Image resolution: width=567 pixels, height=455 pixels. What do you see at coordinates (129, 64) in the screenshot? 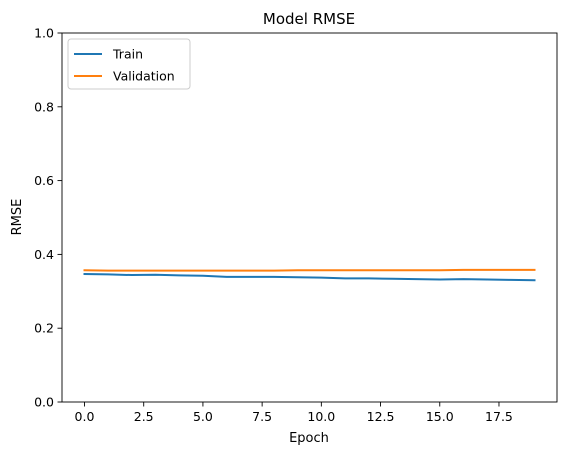
I see `legend: Train Validation` at bounding box center [129, 64].